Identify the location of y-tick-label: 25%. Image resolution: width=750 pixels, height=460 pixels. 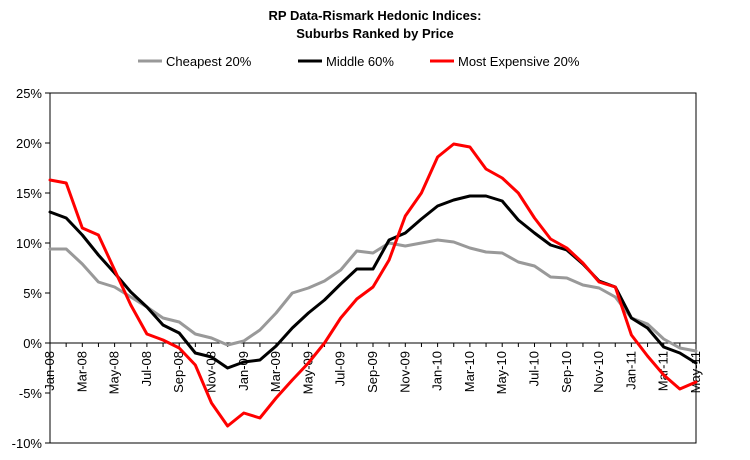
(29, 93).